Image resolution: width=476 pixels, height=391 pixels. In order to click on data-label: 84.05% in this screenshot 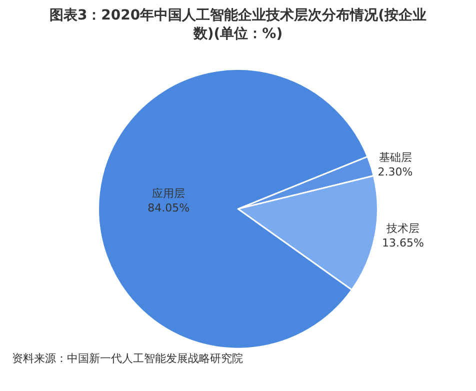, I will do `click(169, 207)`.